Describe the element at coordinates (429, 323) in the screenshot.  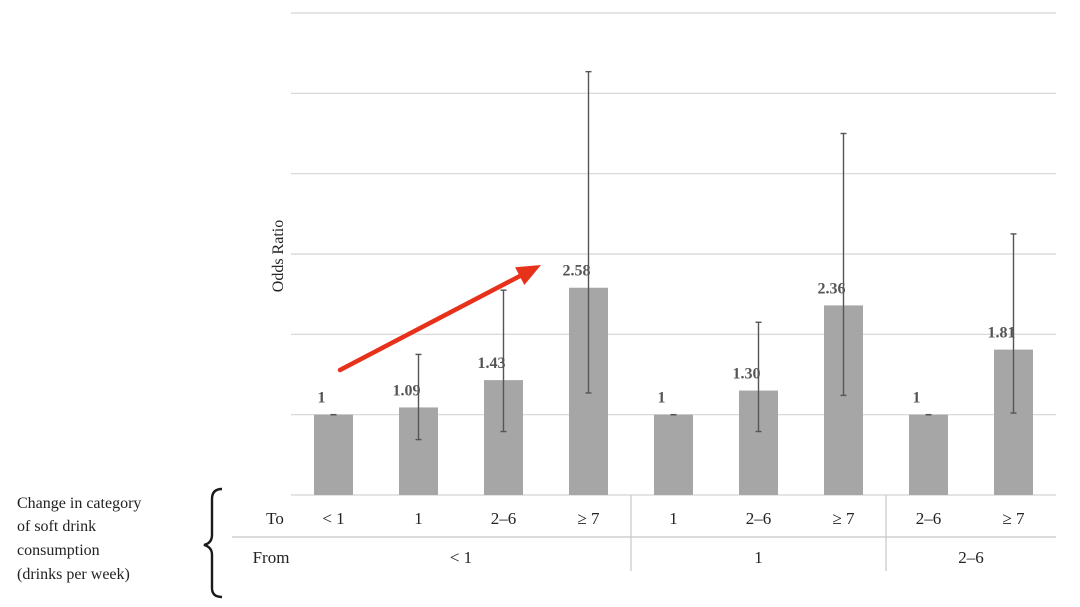
I see `arrow-shaft` at that location.